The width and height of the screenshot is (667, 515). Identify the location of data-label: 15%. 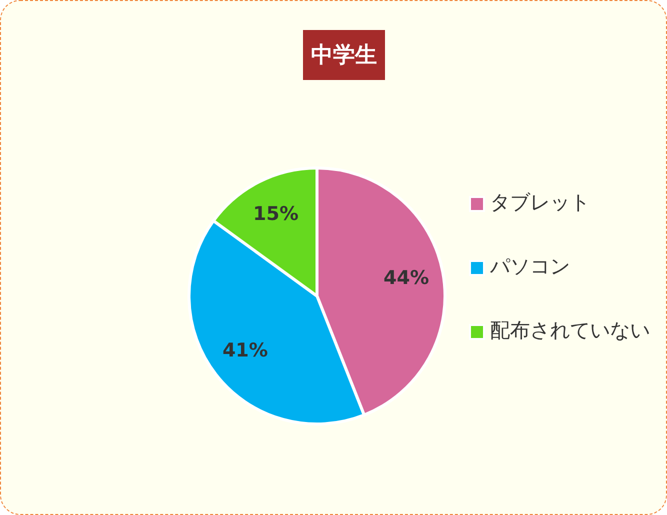
(275, 213).